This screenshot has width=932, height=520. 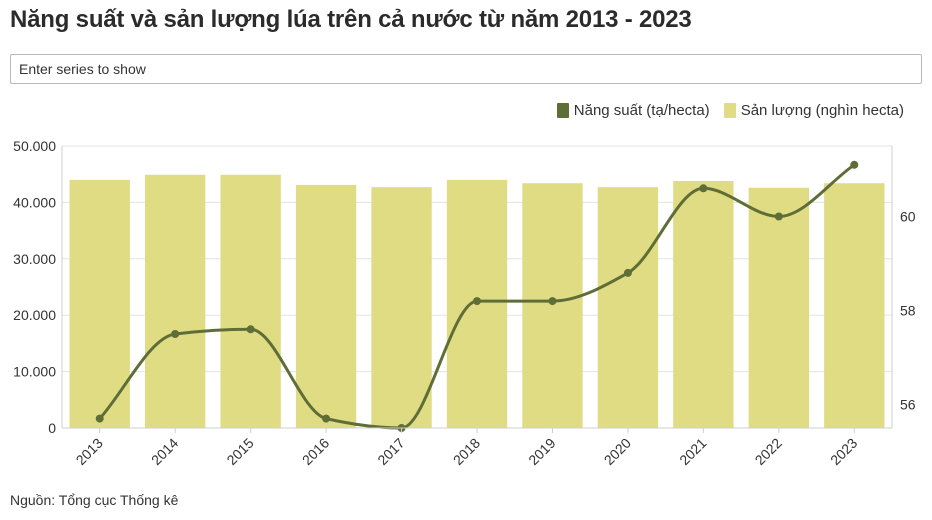 I want to click on source-note: Nguồn: Tổng cục Thống kê, so click(x=94, y=500).